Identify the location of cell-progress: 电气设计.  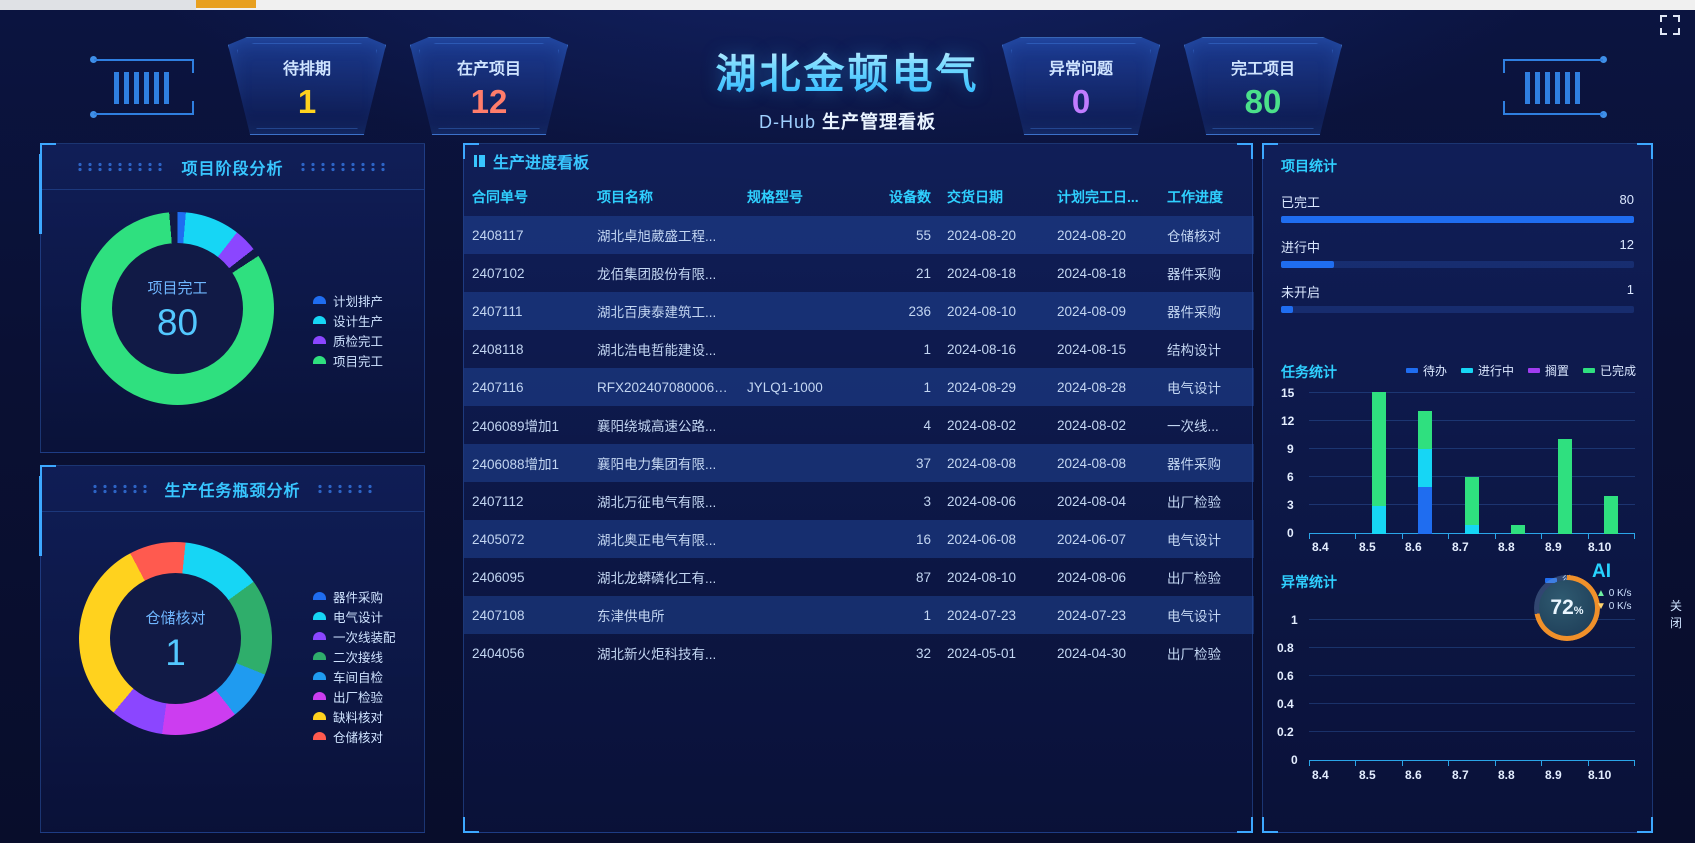
(1194, 388).